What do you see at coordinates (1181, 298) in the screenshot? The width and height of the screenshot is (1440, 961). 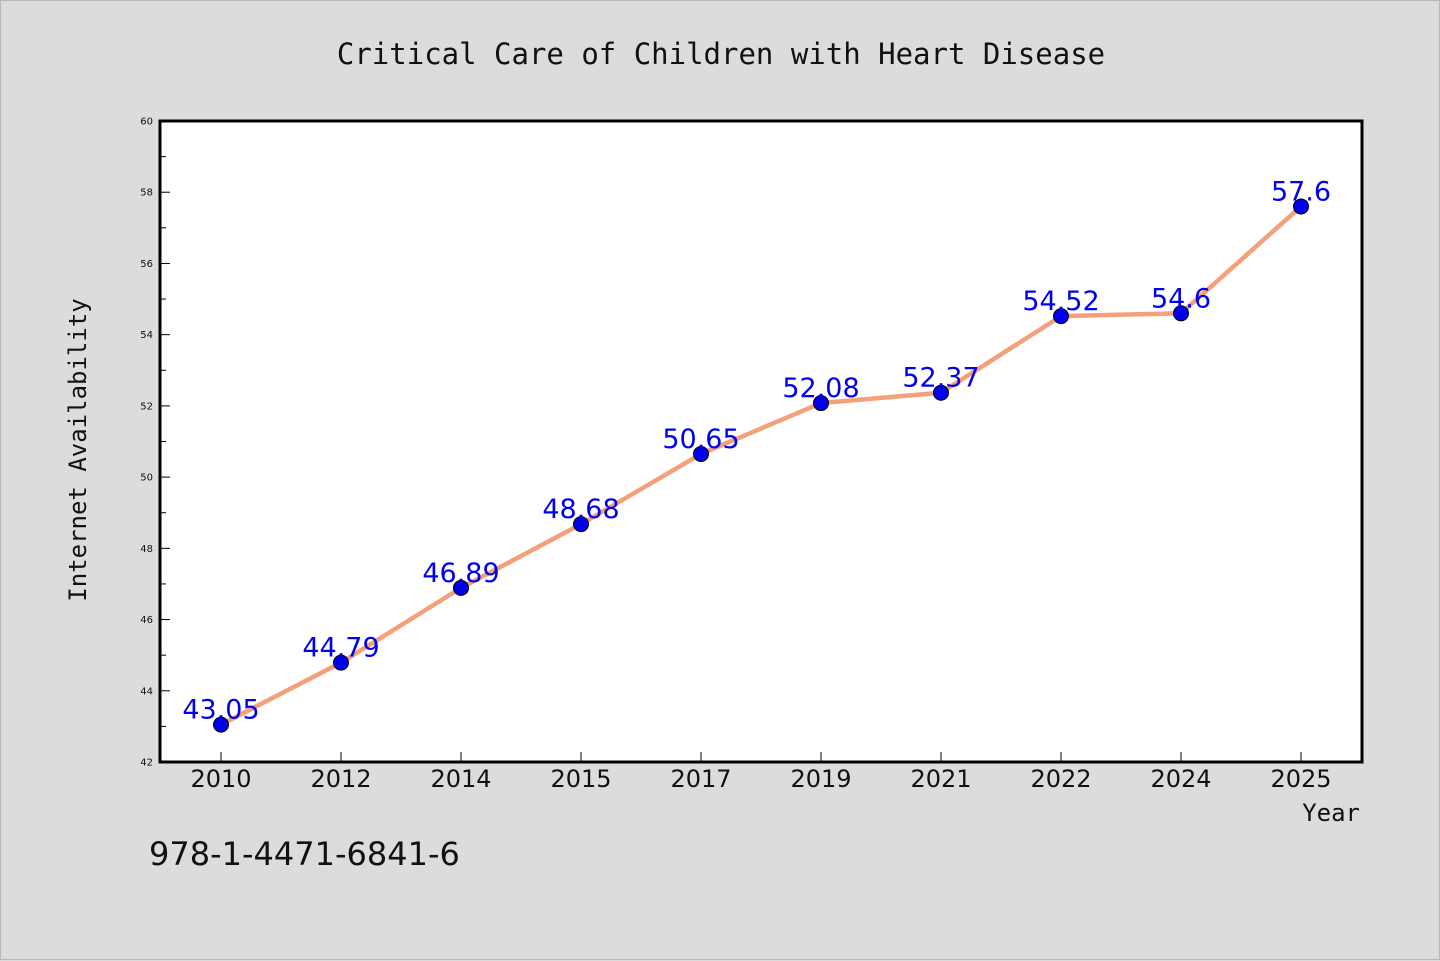 I see `data-label: 54.6` at bounding box center [1181, 298].